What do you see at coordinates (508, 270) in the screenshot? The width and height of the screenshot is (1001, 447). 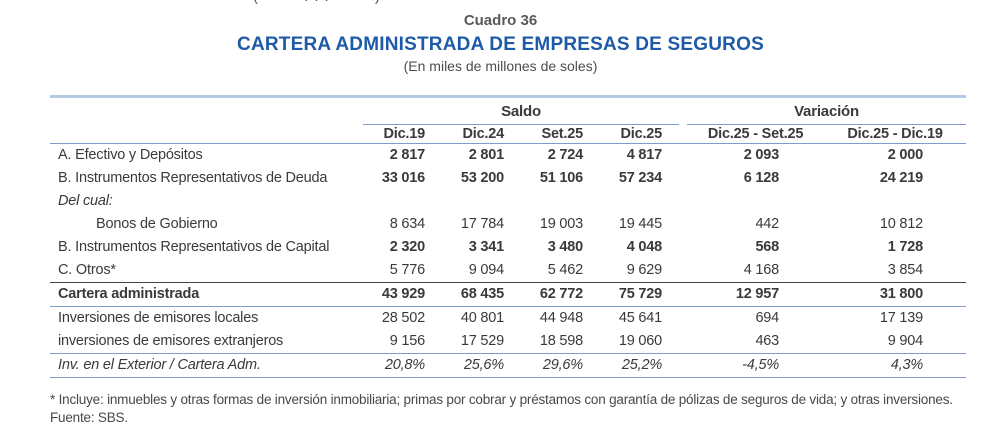 I see `table-row: C. Otros* 5 776 9 094 5 462 9 629 4 168 3 854` at bounding box center [508, 270].